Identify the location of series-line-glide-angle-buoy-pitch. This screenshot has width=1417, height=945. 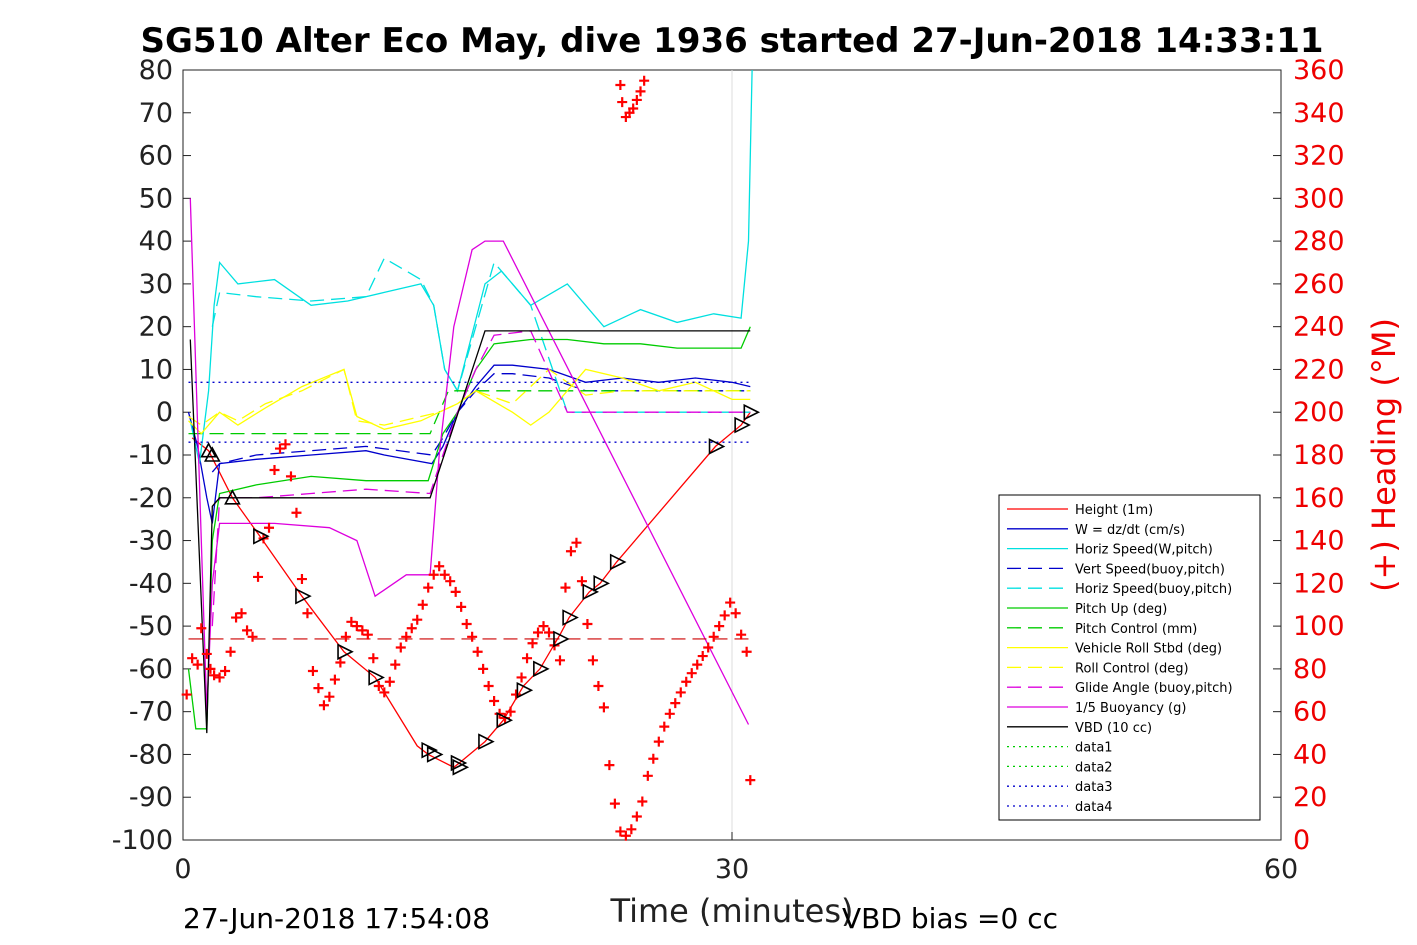
(481, 478).